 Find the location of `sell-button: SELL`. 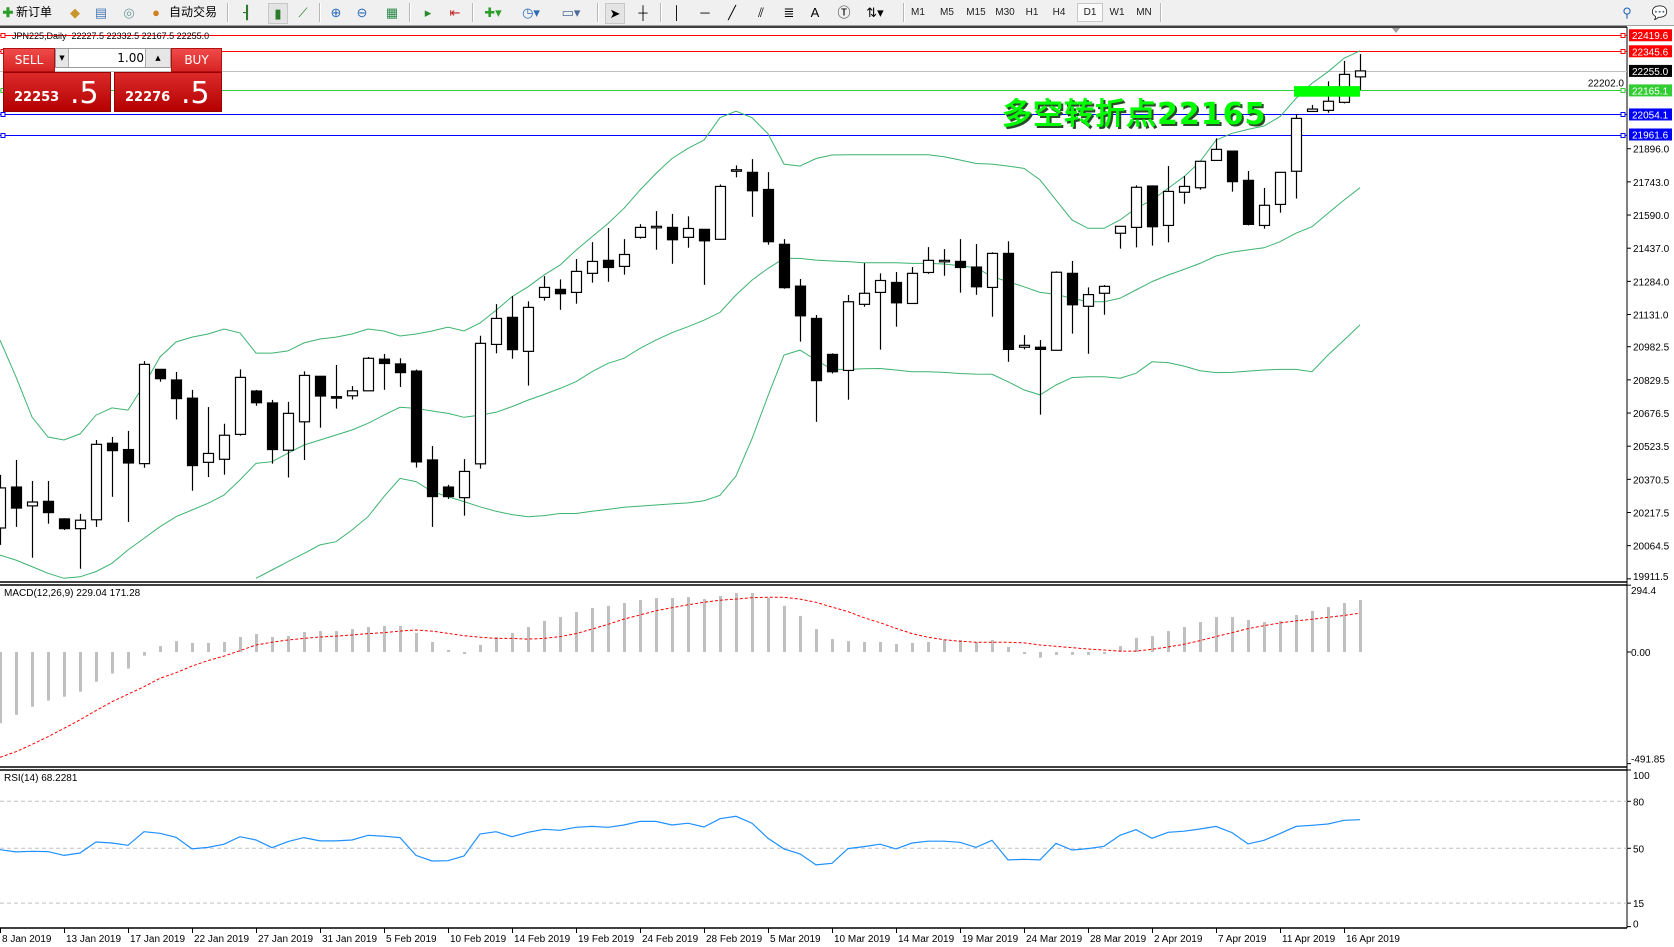

sell-button: SELL is located at coordinates (29, 60).